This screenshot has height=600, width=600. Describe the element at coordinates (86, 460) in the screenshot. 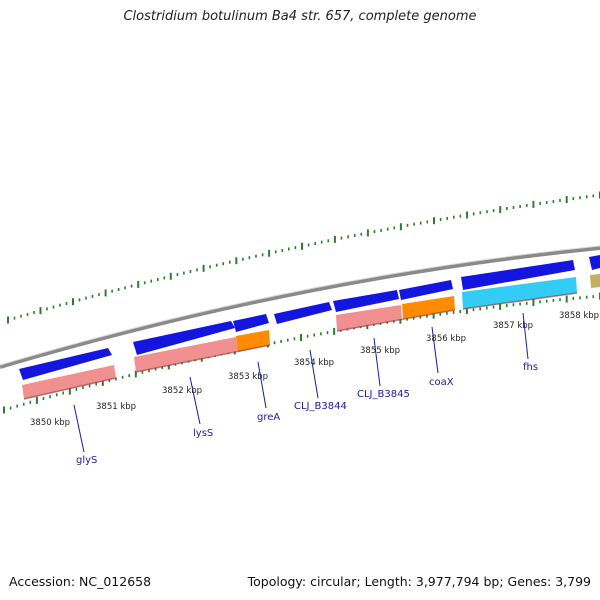

I see `gene-label-glys: glyS` at that location.